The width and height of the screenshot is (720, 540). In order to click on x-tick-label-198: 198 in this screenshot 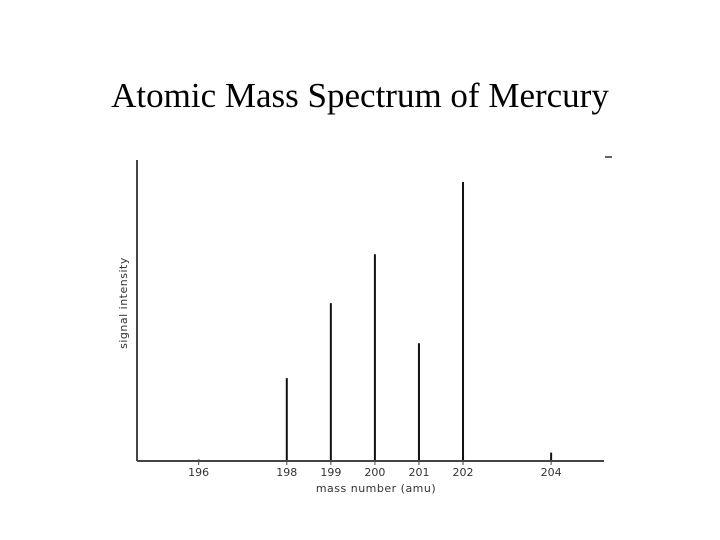, I will do `click(286, 472)`.